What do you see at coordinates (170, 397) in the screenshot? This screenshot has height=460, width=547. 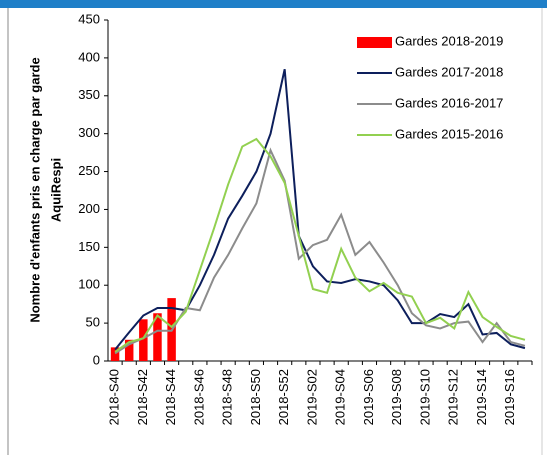 I see `x-tick-label: 2018-S44` at bounding box center [170, 397].